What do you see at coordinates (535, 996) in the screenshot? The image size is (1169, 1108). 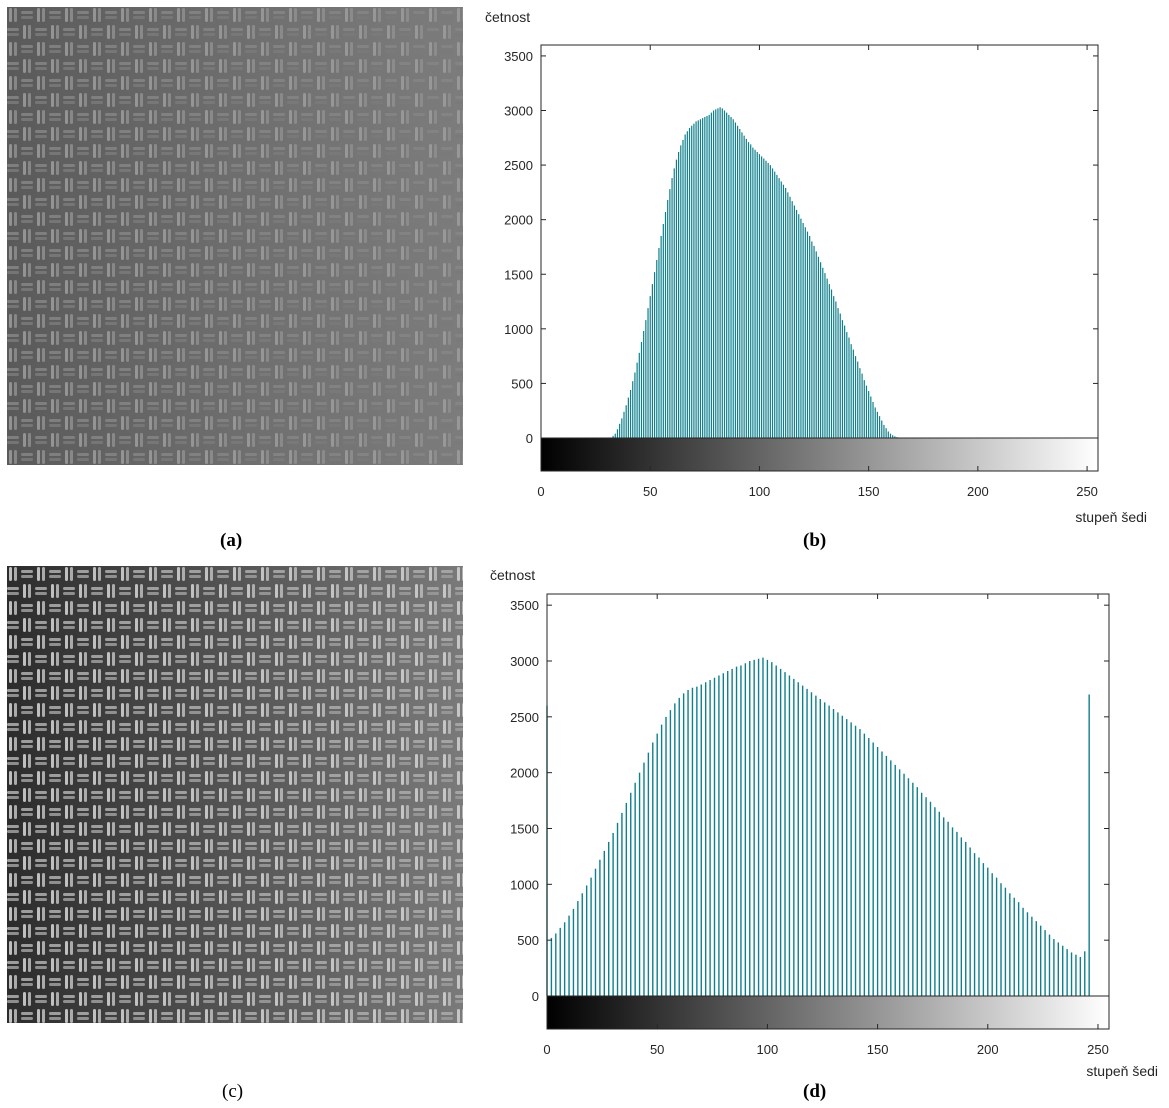 I see `y-tick-label-d: 0` at bounding box center [535, 996].